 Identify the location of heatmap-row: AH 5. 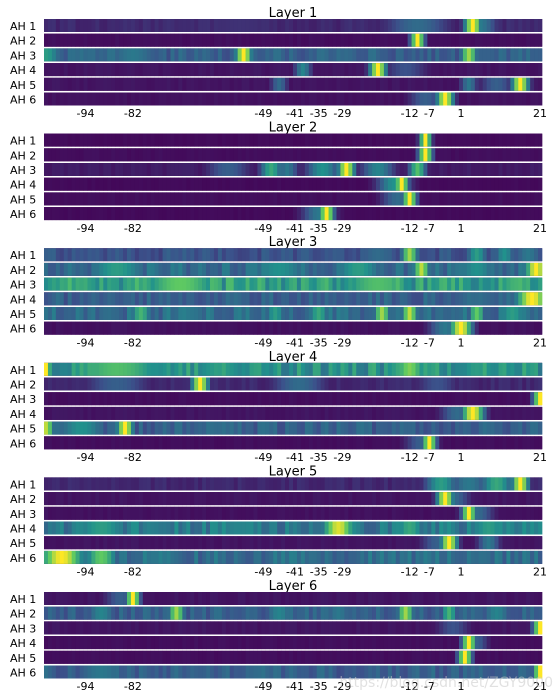
(276, 428).